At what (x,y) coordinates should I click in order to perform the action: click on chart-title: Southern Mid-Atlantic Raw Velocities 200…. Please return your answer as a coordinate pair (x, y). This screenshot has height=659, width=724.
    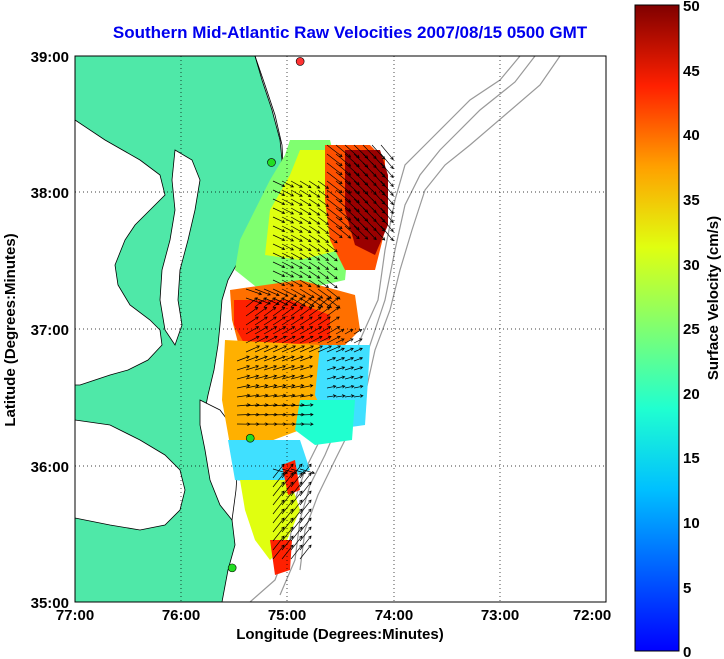
    Looking at the image, I should click on (350, 32).